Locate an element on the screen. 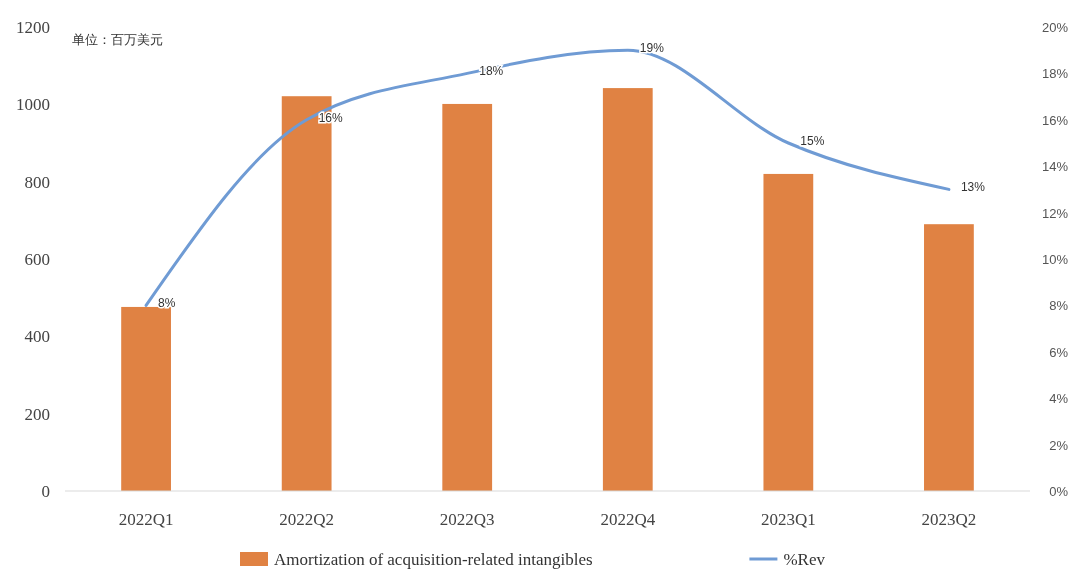 This screenshot has width=1080, height=578. x-tick-label: 2022Q1 is located at coordinates (146, 519).